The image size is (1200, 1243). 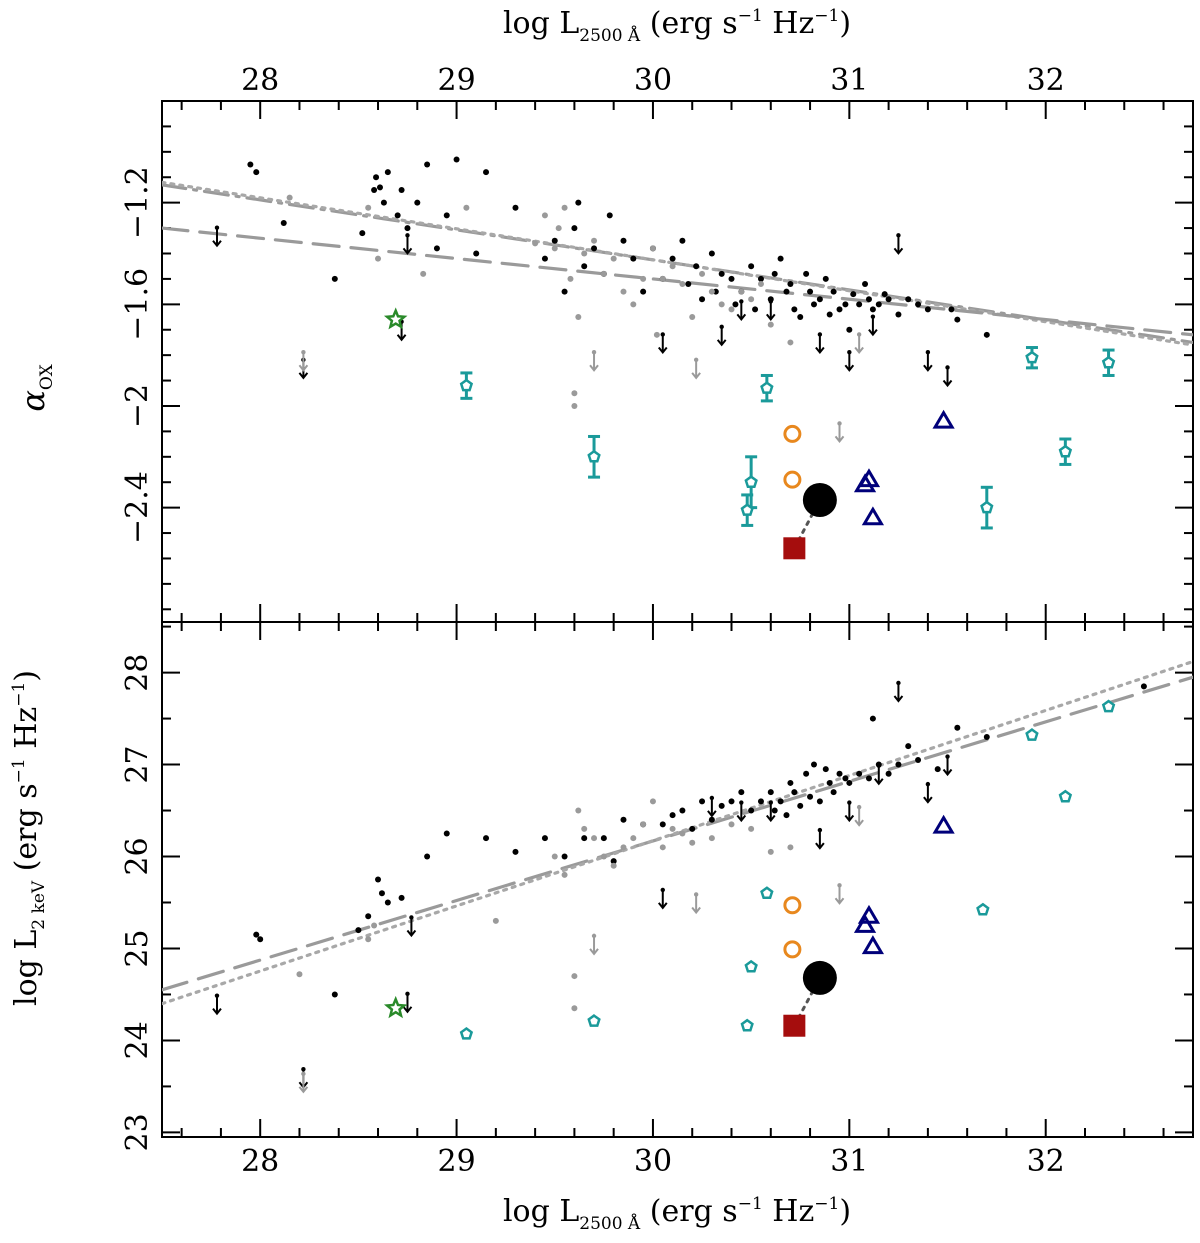 What do you see at coordinates (1046, 80) in the screenshot?
I see `top-x-tick-label: 32` at bounding box center [1046, 80].